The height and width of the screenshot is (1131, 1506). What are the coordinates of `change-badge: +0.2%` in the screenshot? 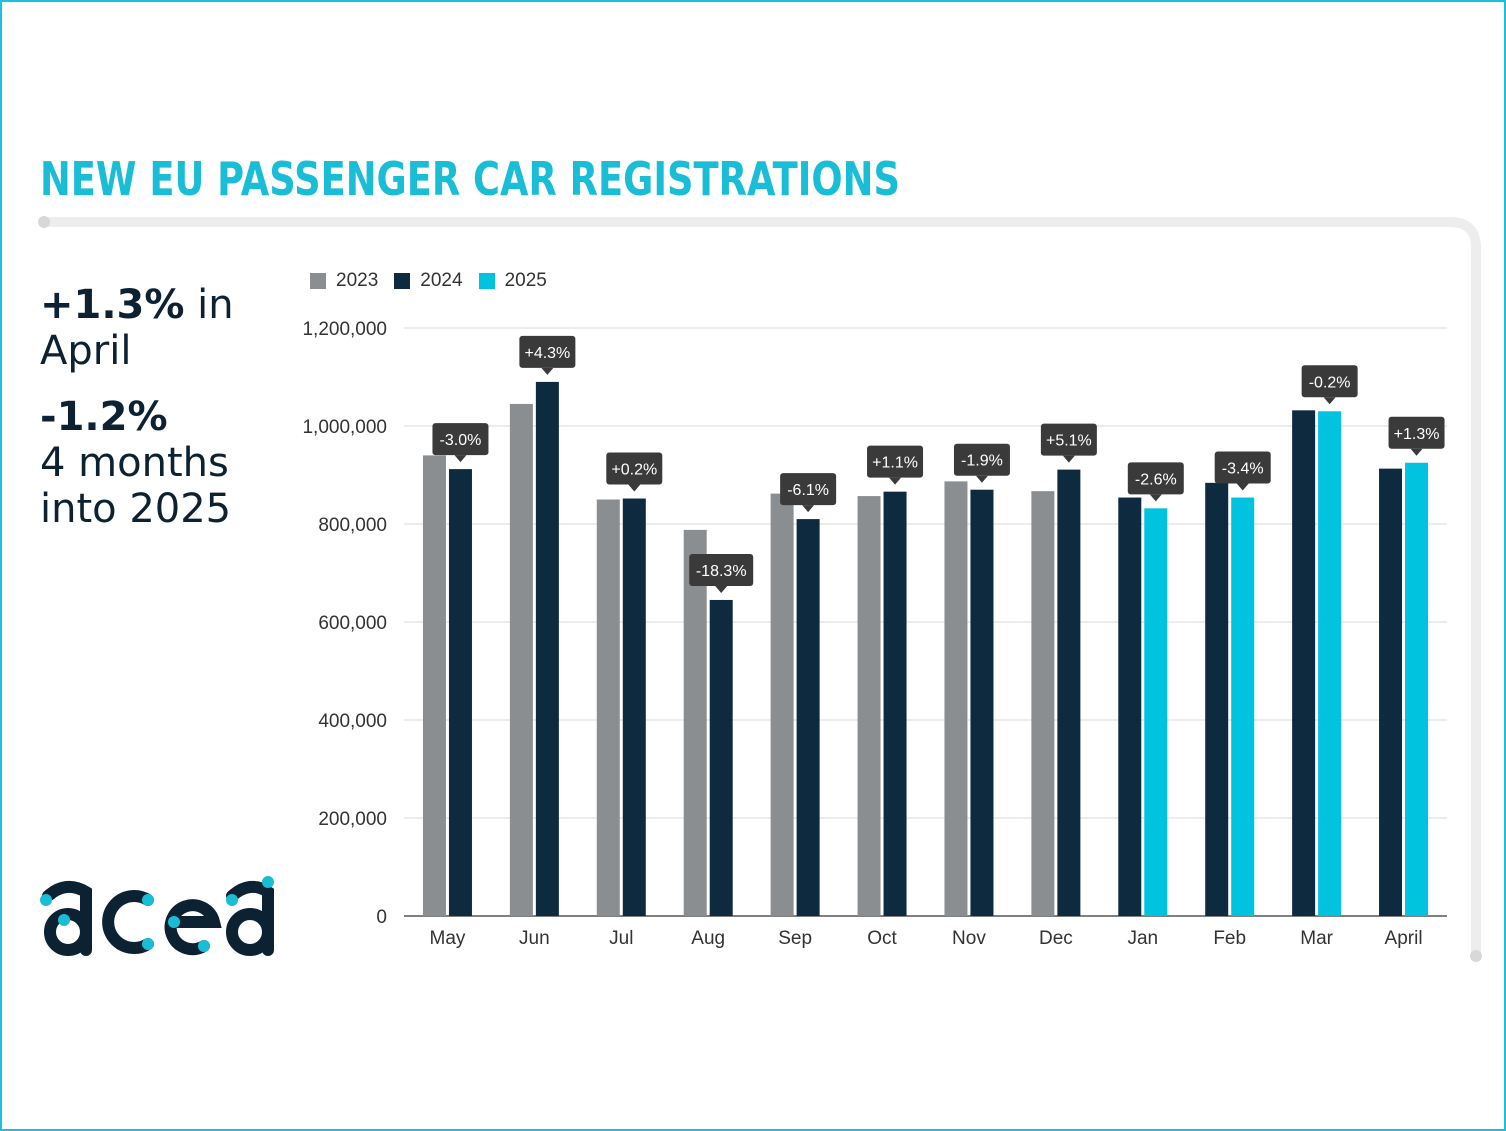 It's located at (634, 472).